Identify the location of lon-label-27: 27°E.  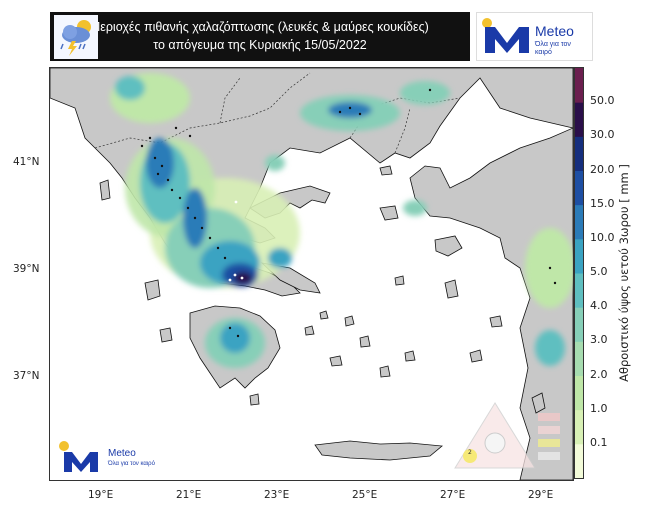
(453, 495).